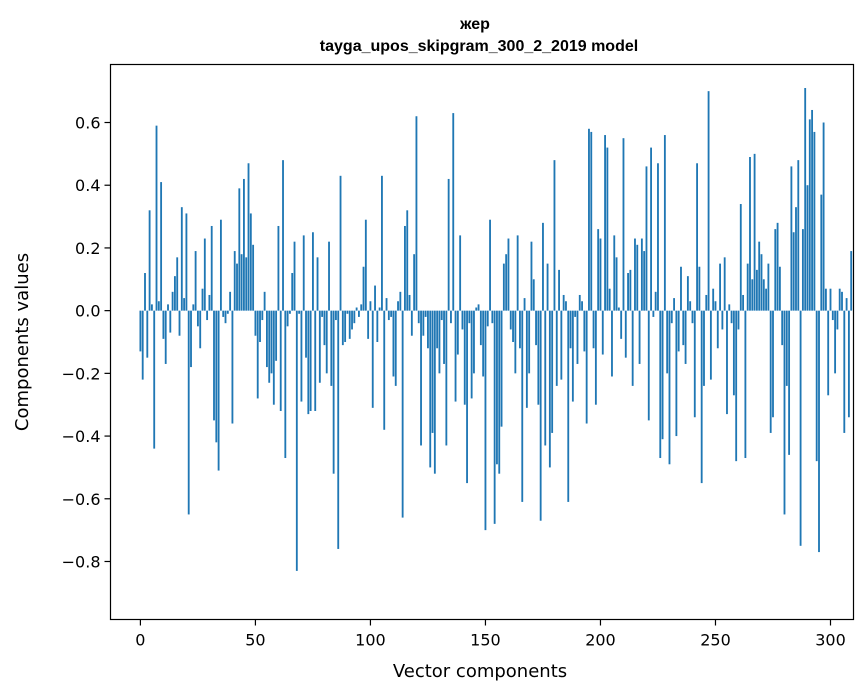 Image resolution: width=867 pixels, height=696 pixels. I want to click on x-tick-label: 300, so click(830, 640).